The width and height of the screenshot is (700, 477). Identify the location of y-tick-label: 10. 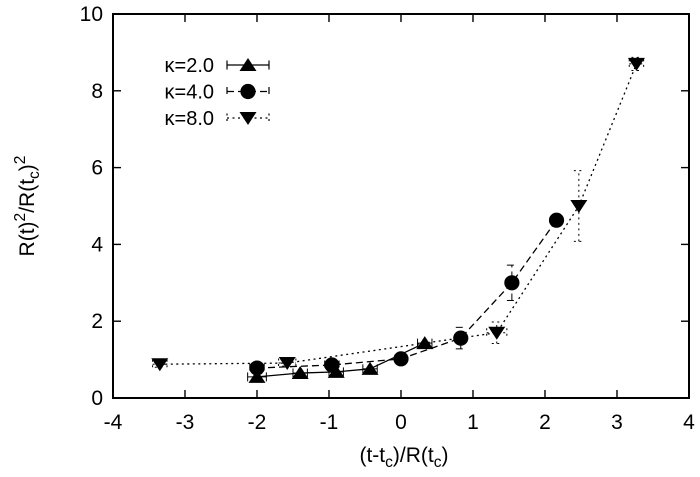
(91, 14).